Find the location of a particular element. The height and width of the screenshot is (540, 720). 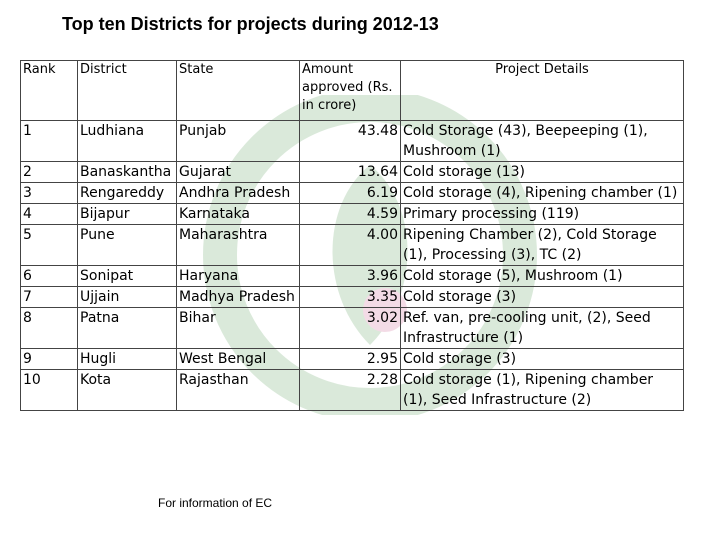

amount-cell: 3.96 is located at coordinates (350, 276).